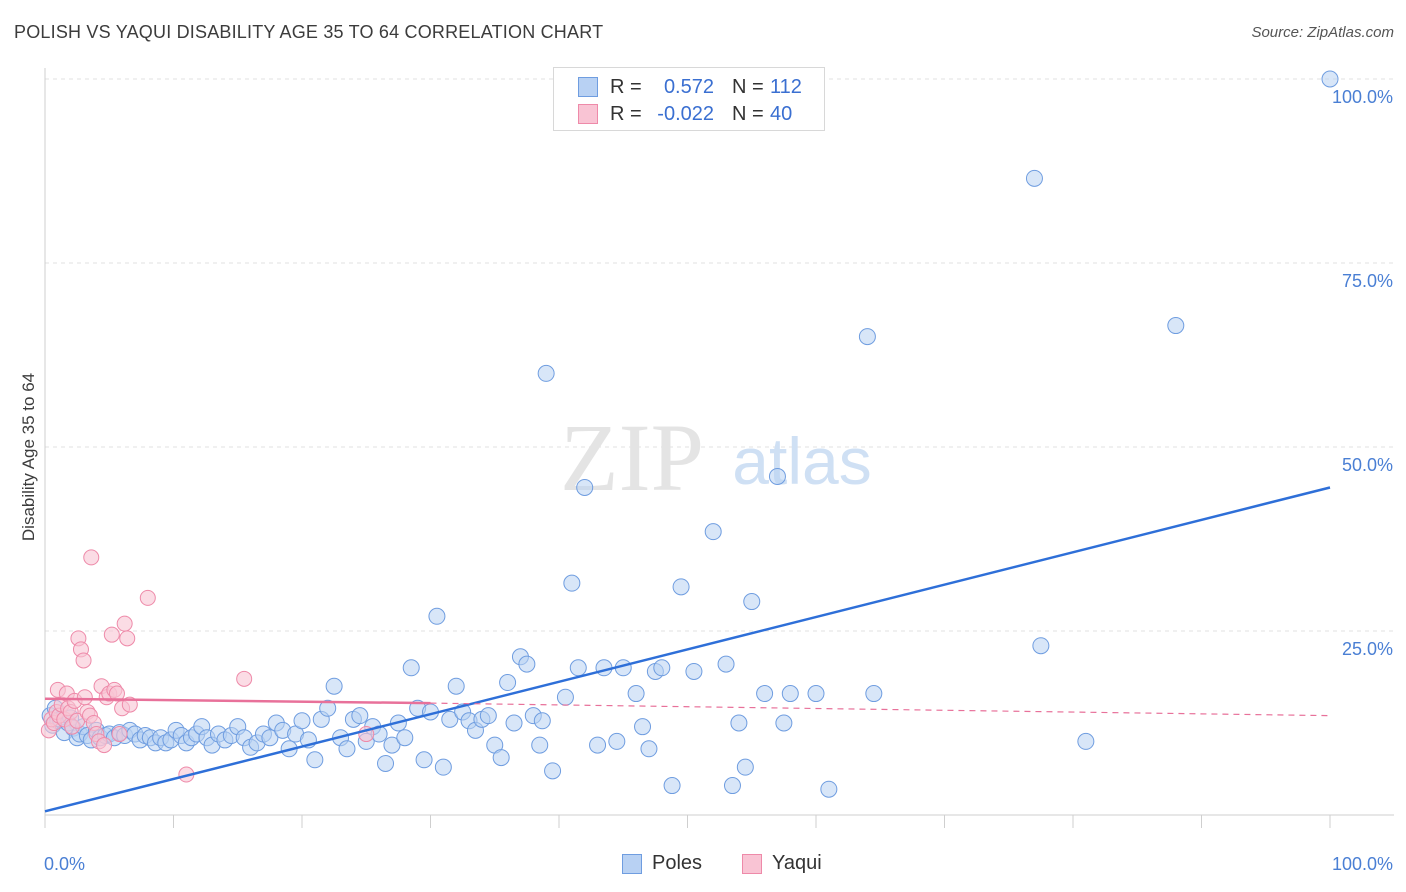 The width and height of the screenshot is (1406, 892). What do you see at coordinates (1362, 864) in the screenshot?
I see `x-tick-label-max: 100.0%` at bounding box center [1362, 864].